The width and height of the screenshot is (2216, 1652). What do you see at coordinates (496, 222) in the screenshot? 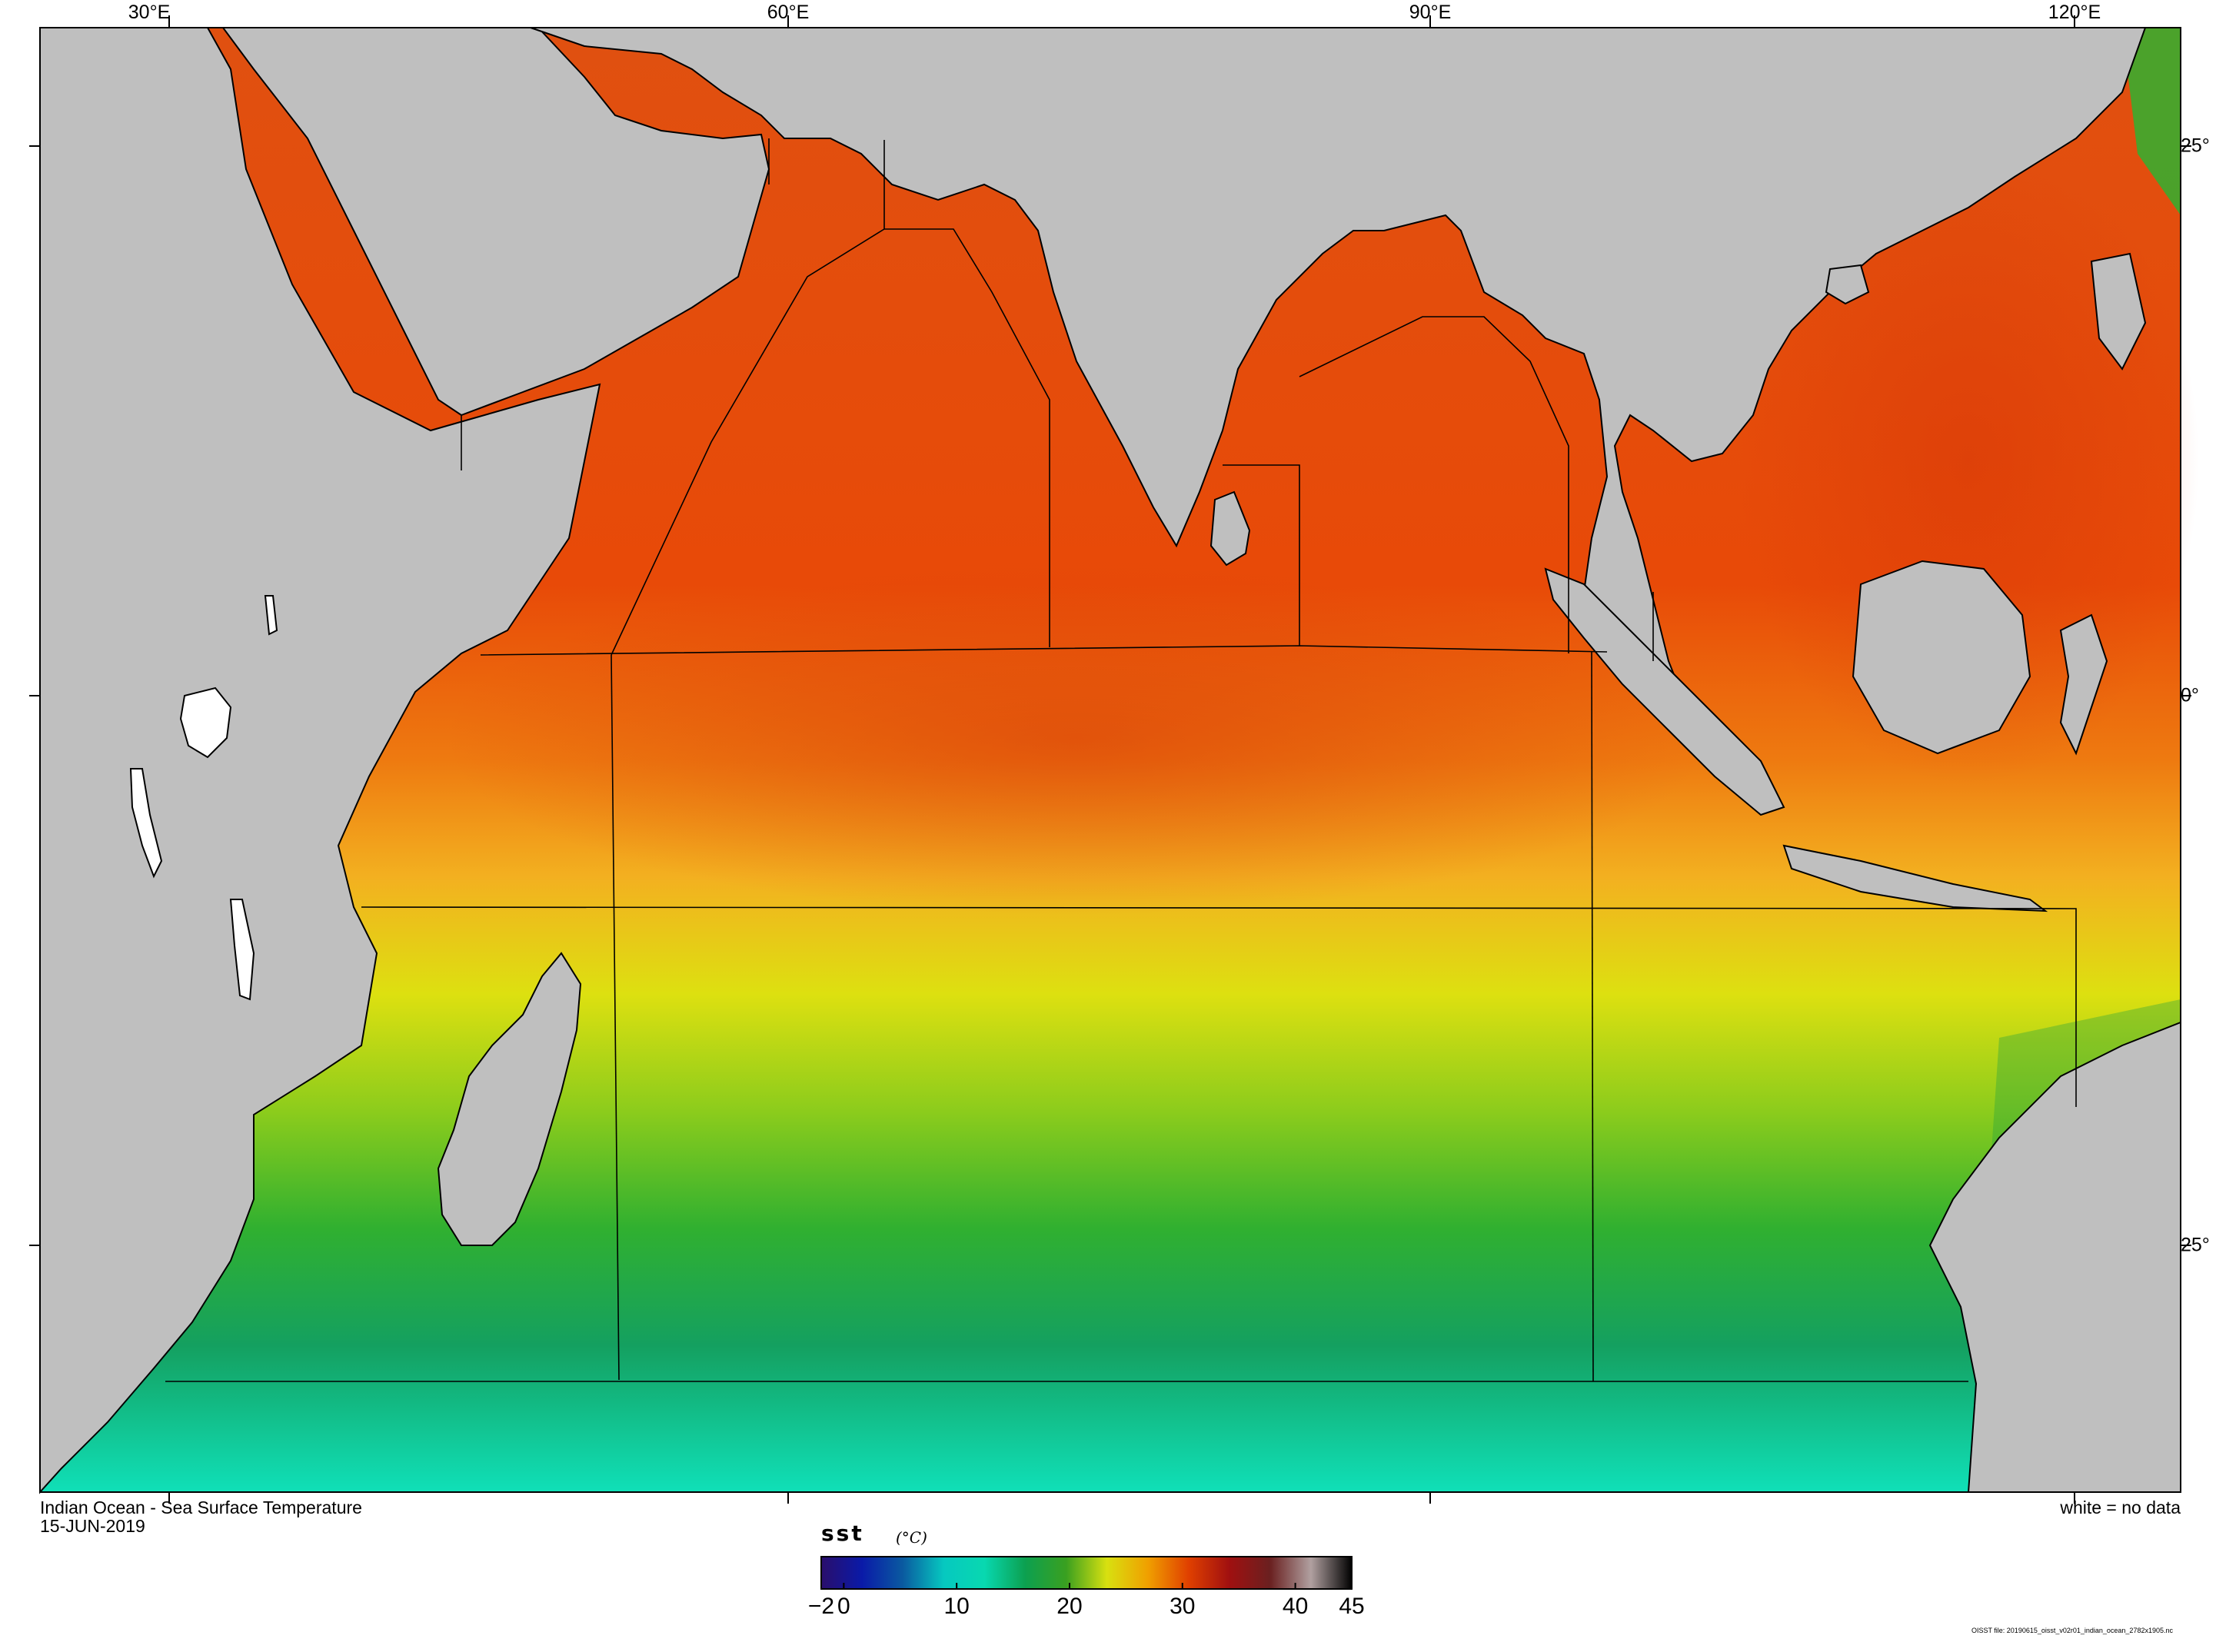
I see `arabia-landmass` at bounding box center [496, 222].